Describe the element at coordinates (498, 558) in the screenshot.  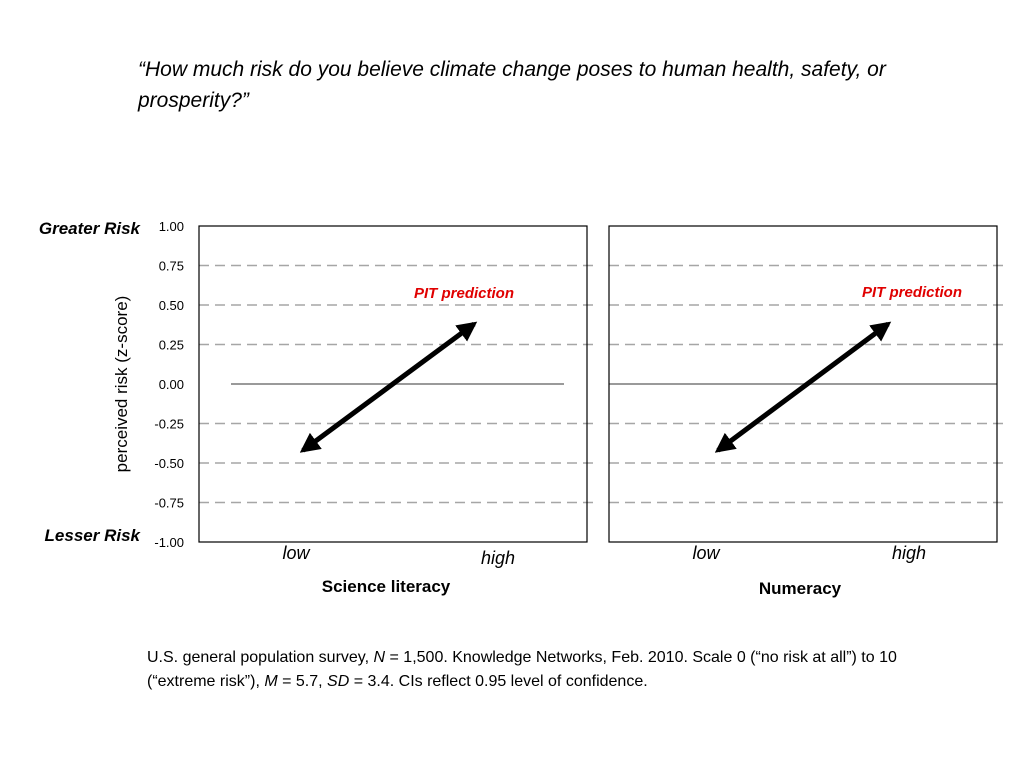
I see `x-high-label-science: high` at that location.